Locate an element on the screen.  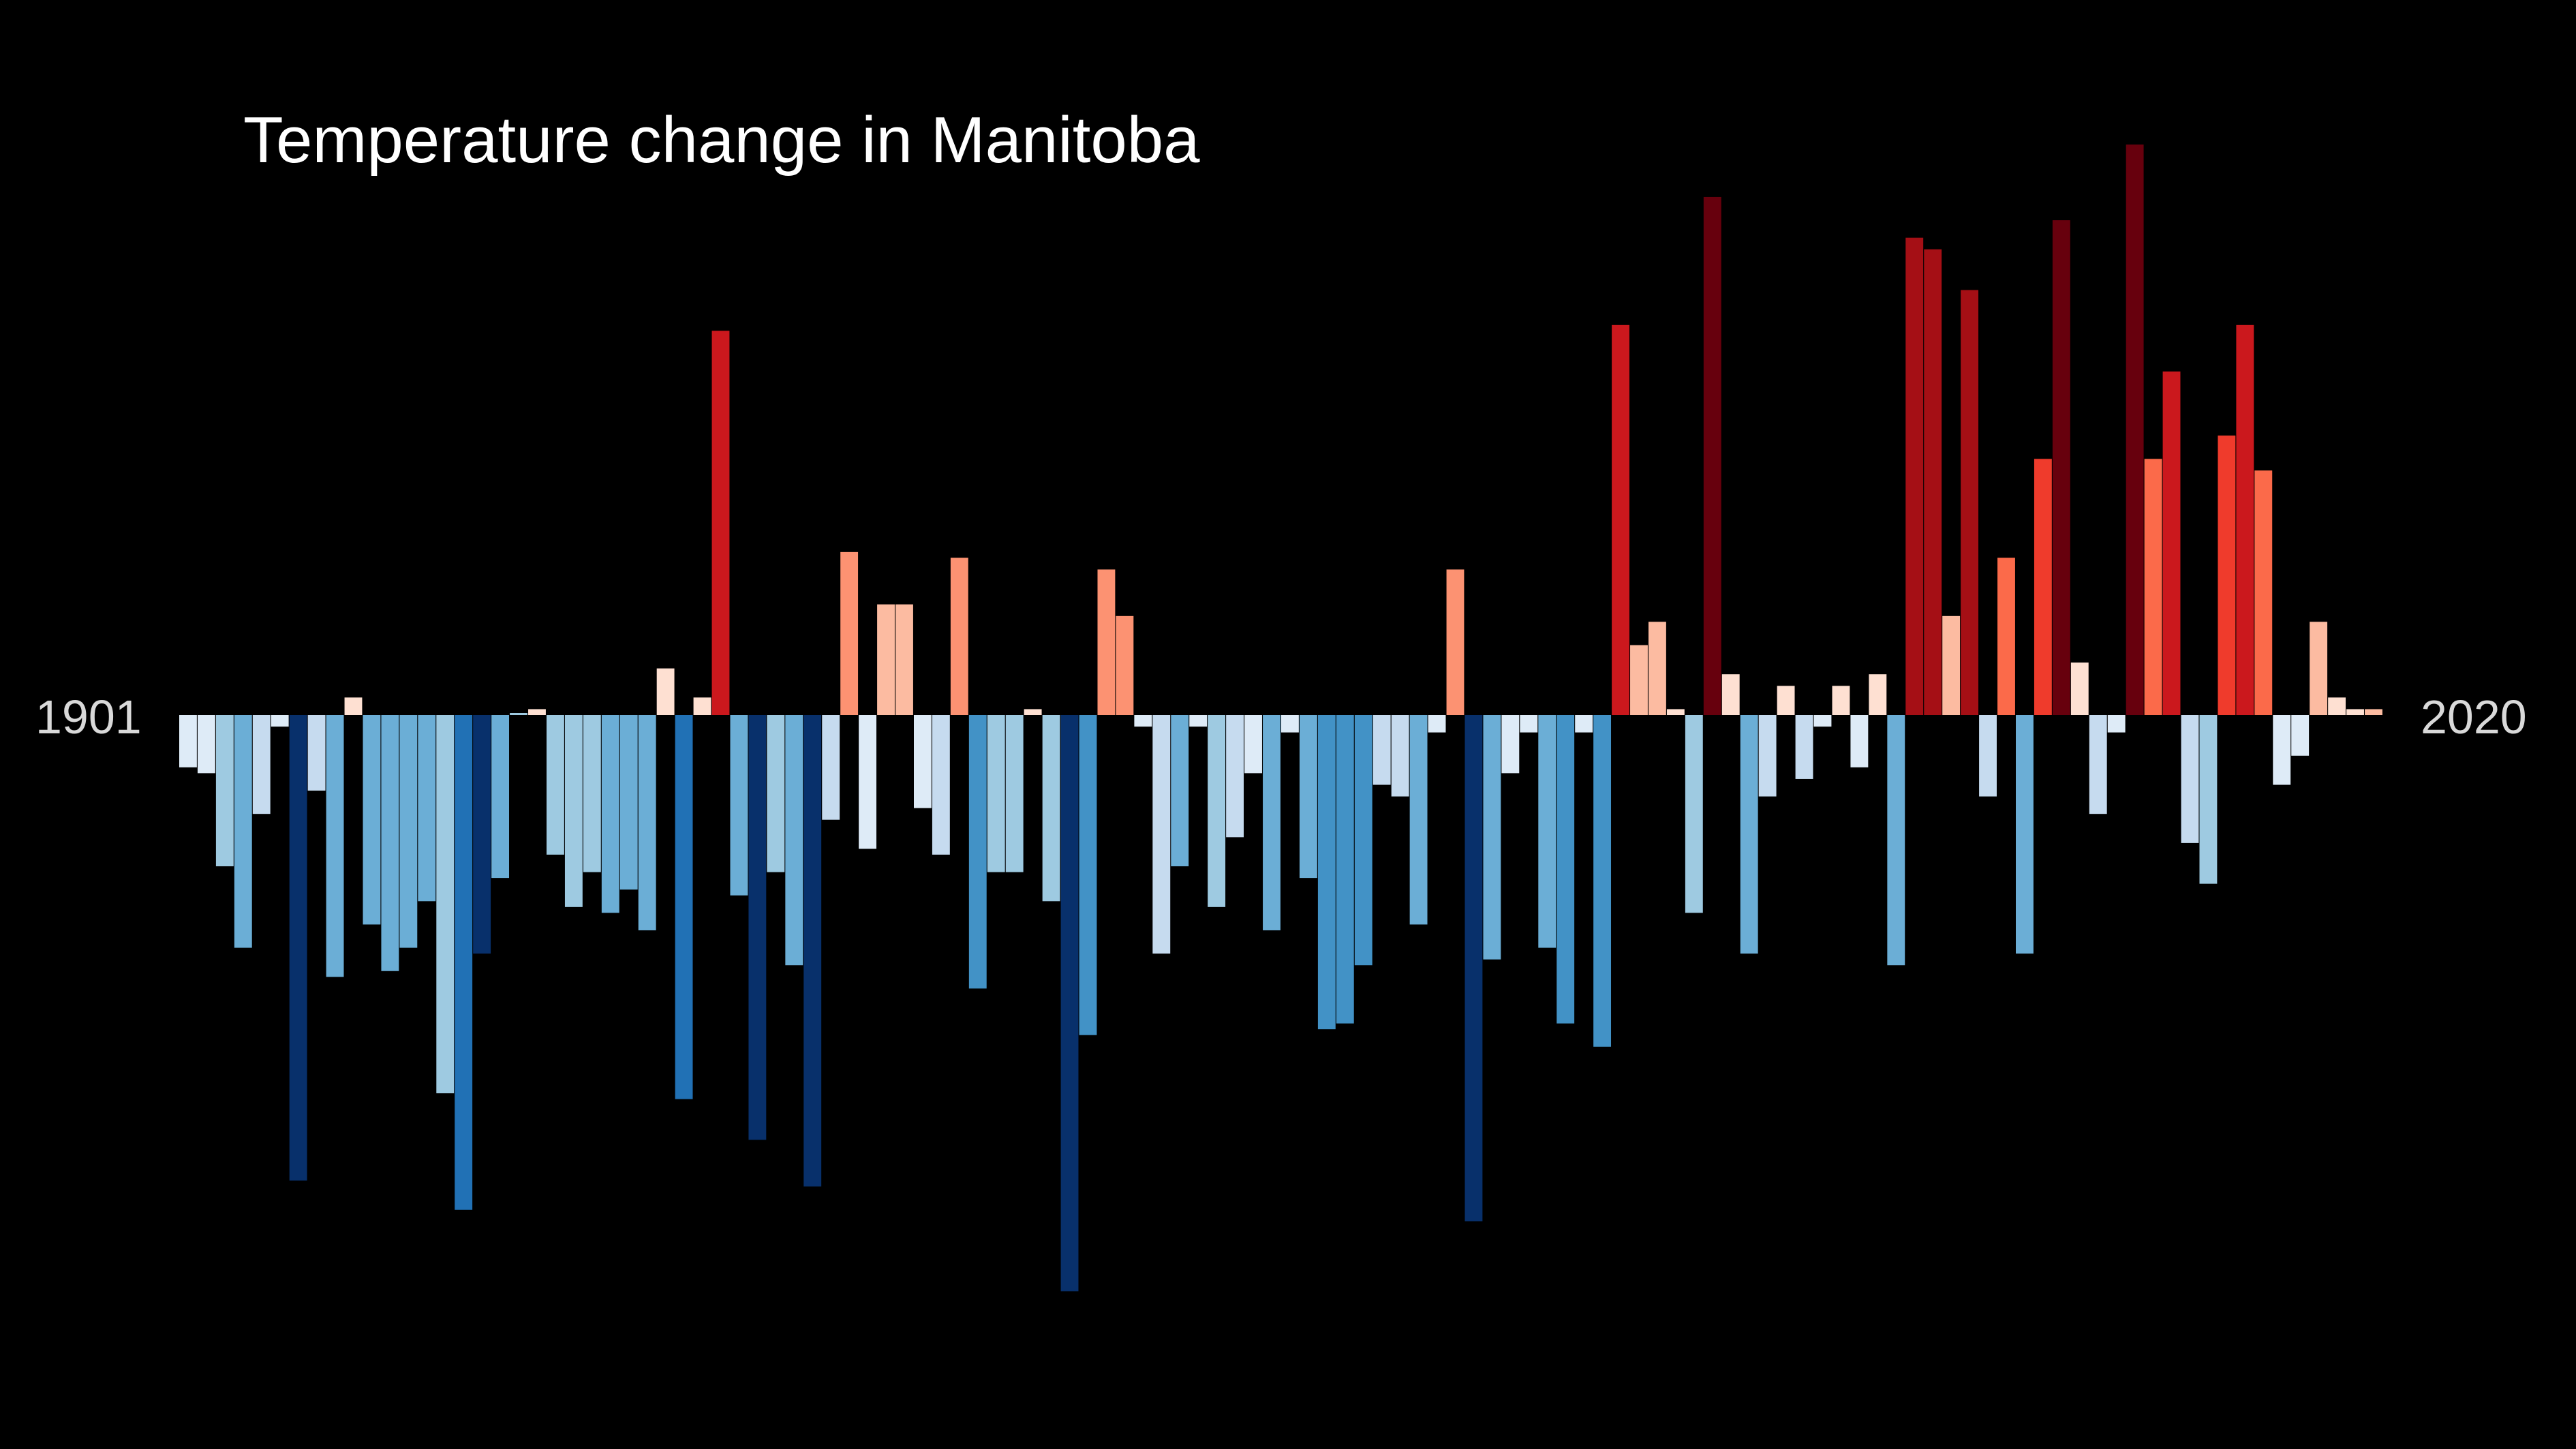
bar-1969 is located at coordinates (1437, 724).